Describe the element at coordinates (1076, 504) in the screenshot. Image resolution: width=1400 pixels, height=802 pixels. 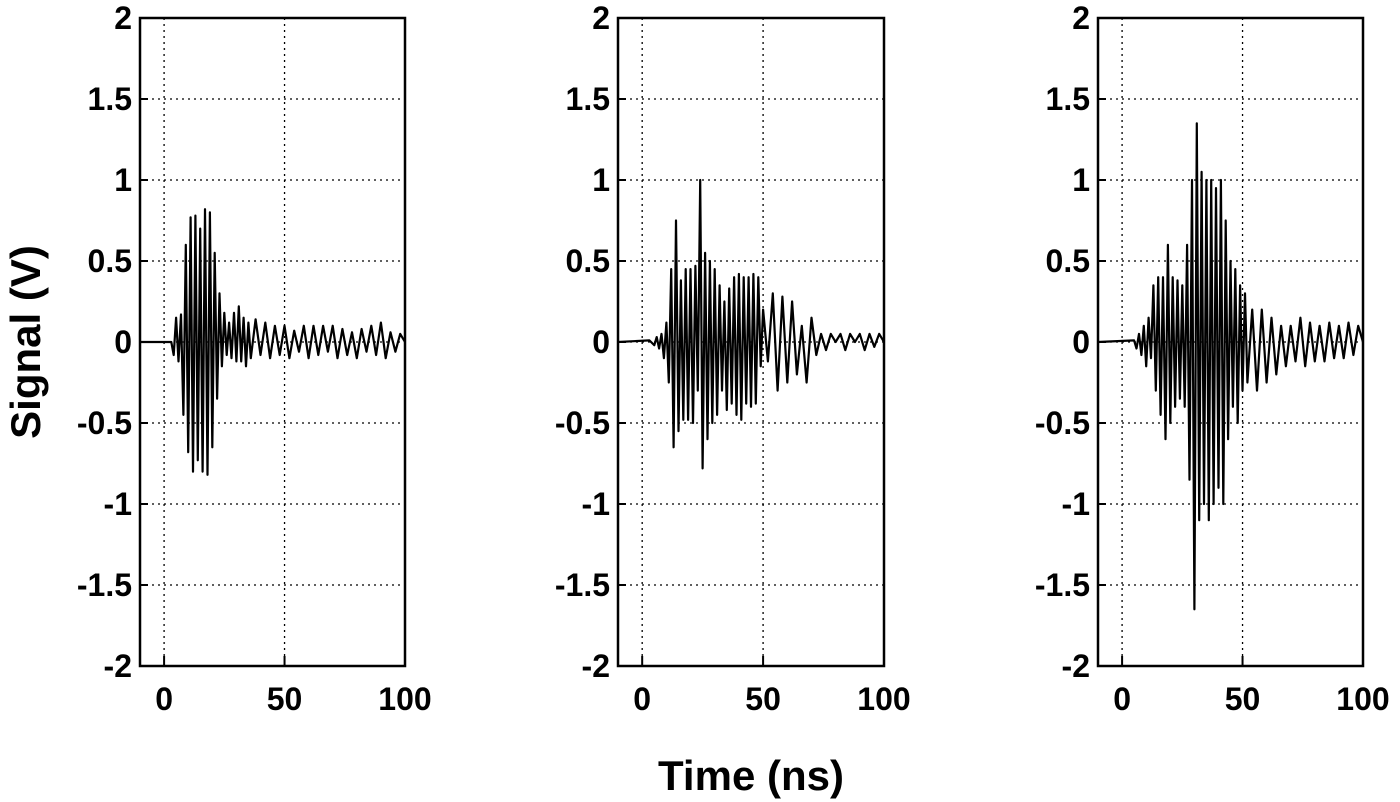
I see `panel-3-ytick-label-6: -1` at that location.